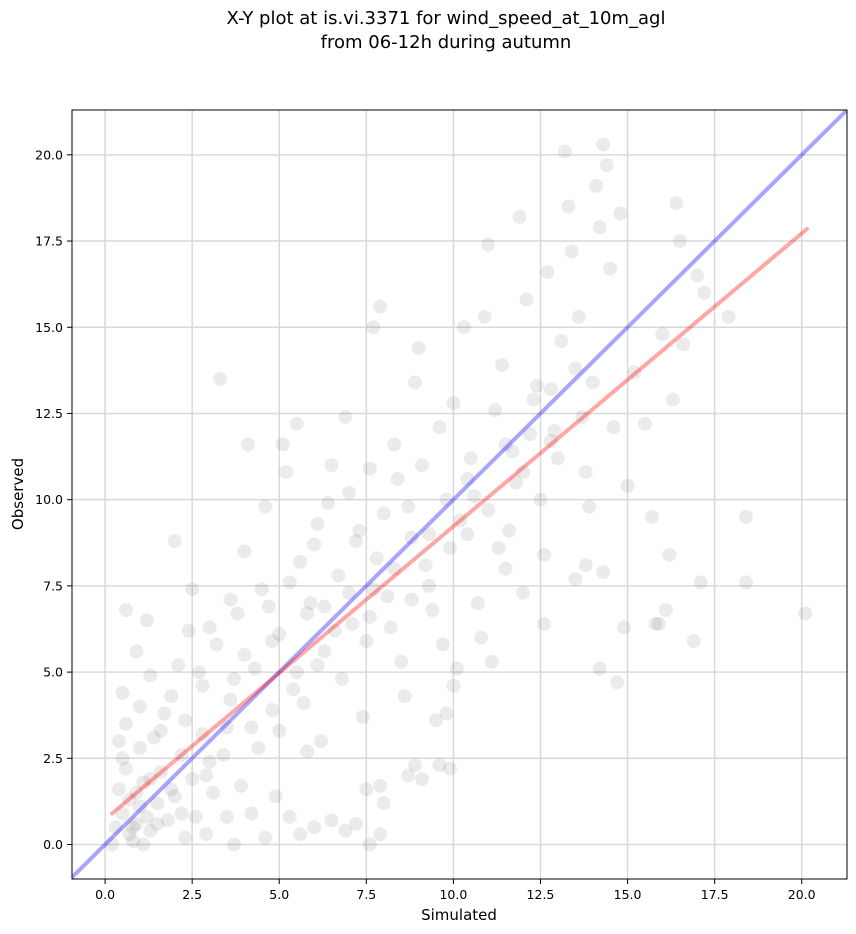 This screenshot has height=934, width=856. What do you see at coordinates (49, 154) in the screenshot?
I see `y-tick-label: 20.0` at bounding box center [49, 154].